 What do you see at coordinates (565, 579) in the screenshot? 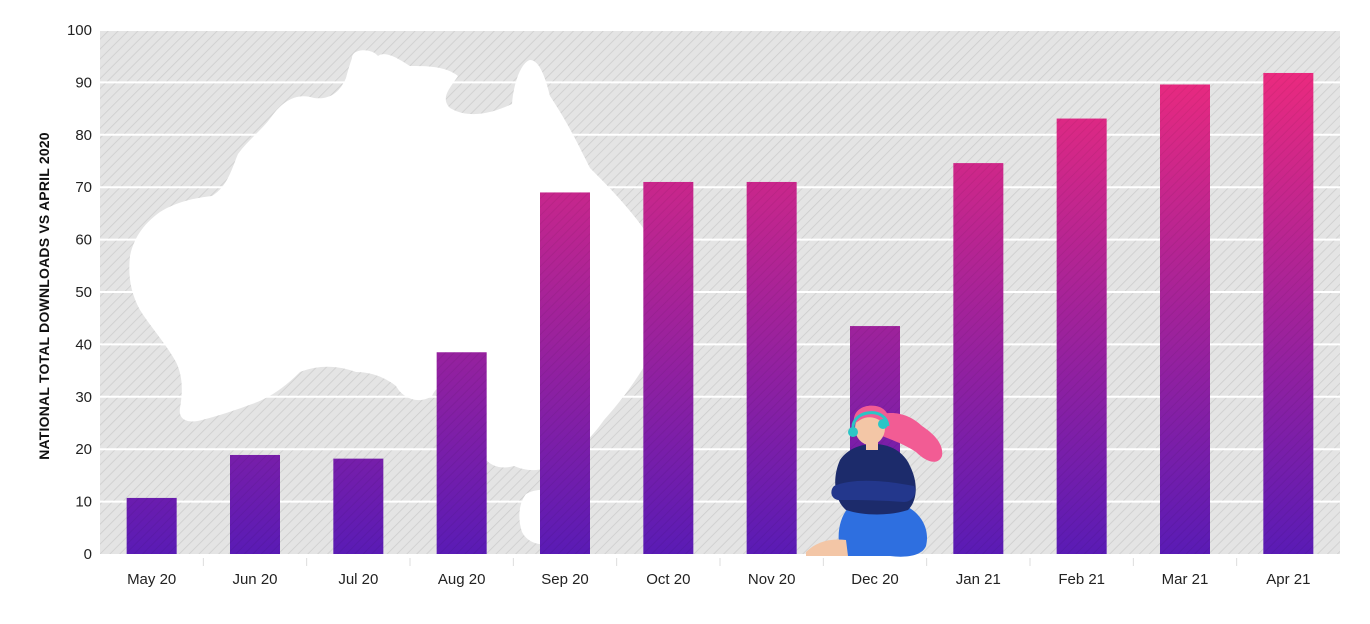
I see `x-tick-label: Sep 20` at bounding box center [565, 579].